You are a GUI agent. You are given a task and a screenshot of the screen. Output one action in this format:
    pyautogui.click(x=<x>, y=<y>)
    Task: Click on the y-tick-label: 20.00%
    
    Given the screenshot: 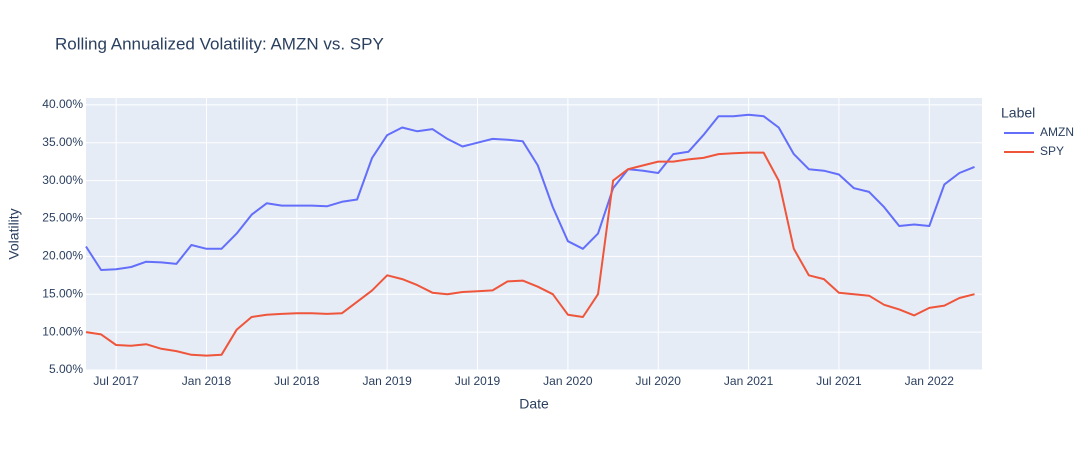 What is the action you would take?
    pyautogui.click(x=62, y=256)
    